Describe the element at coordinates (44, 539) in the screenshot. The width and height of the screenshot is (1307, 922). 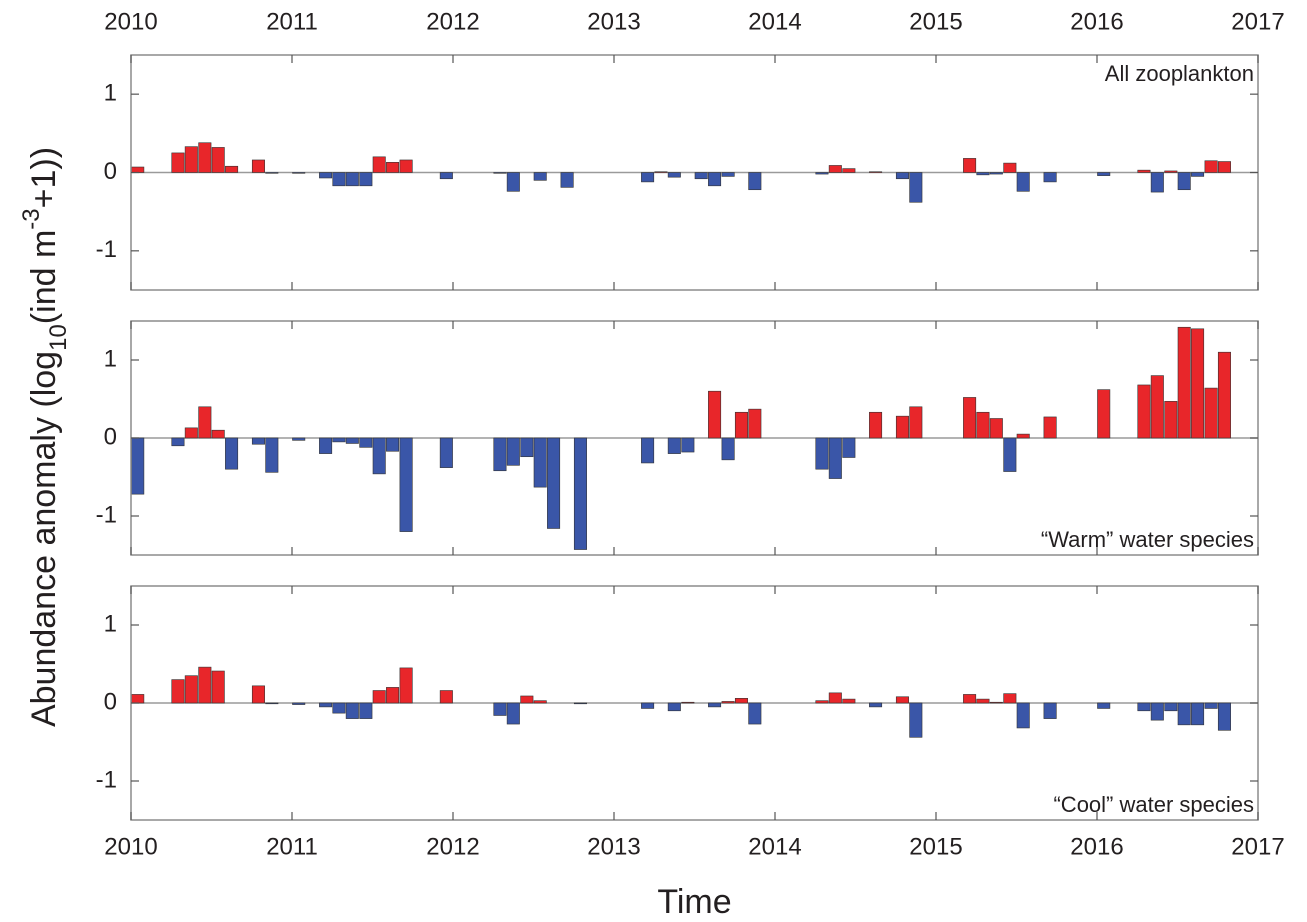
I see `y-axis-title-part: Abundance anomaly (log` at that location.